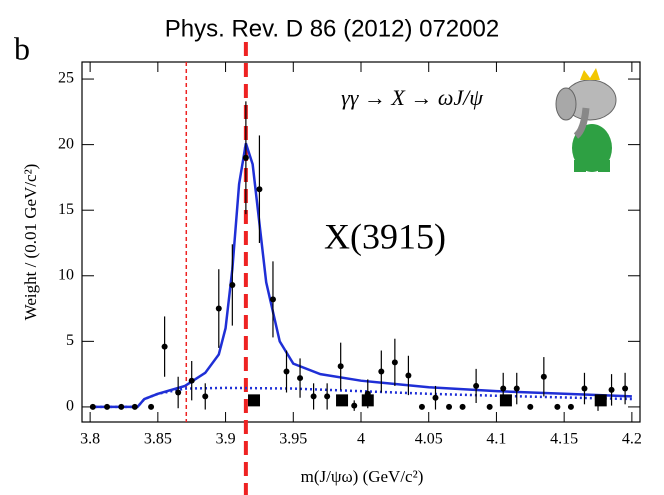 This screenshot has width=664, height=495. What do you see at coordinates (412, 97) in the screenshot?
I see `reaction-annotation: γγ → X → ωJ/ψ` at bounding box center [412, 97].